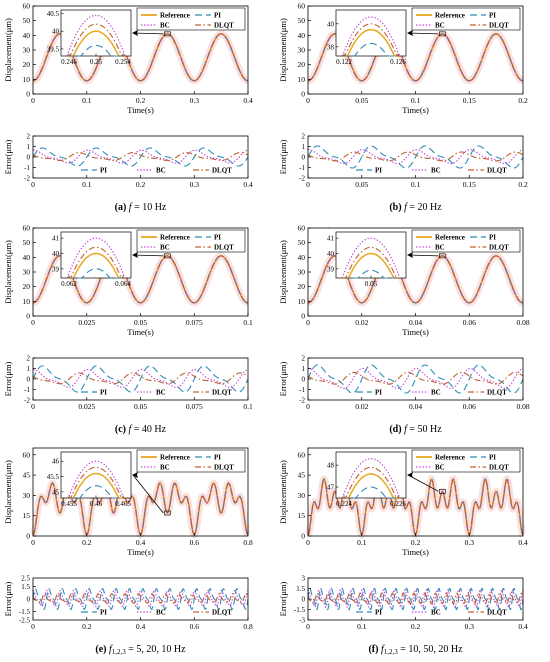 Image resolution: width=550 pixels, height=662 pixels. What do you see at coordinates (53, 477) in the screenshot?
I see `inset-y-tick-label: 45.5` at bounding box center [53, 477].